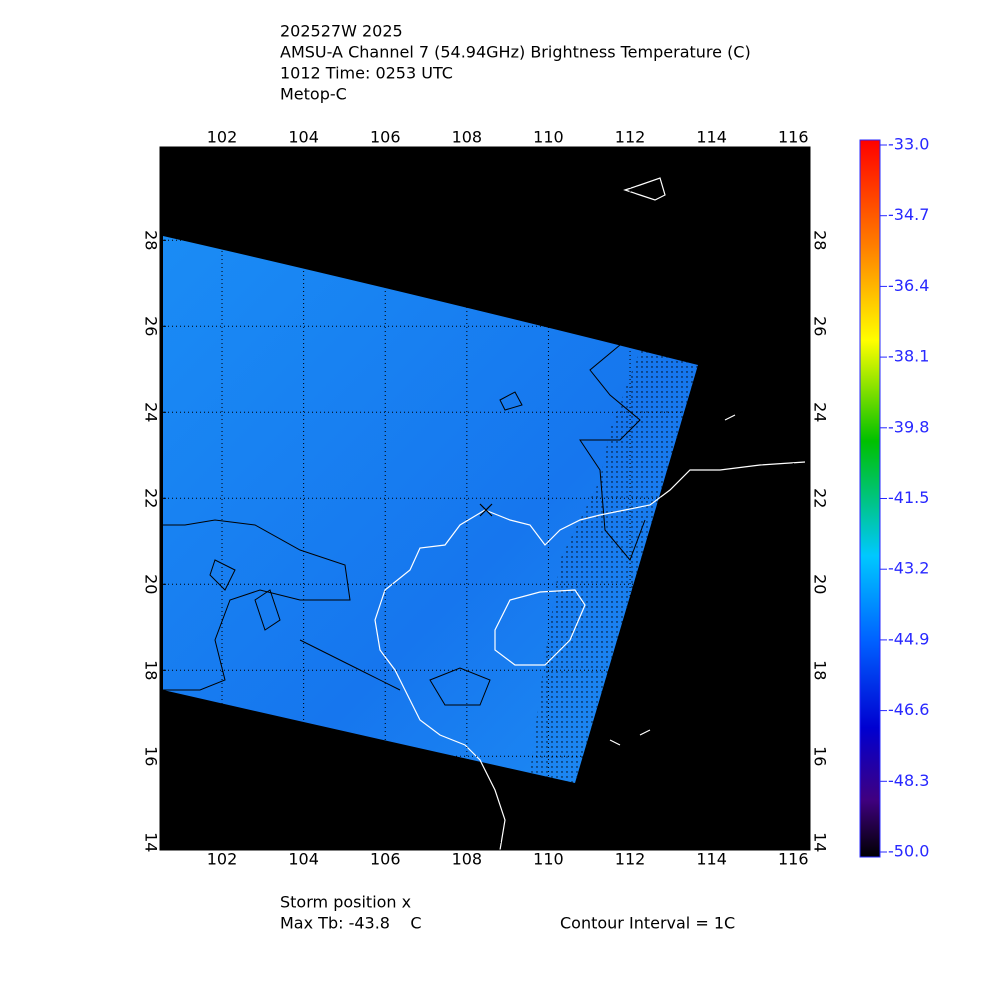 The width and height of the screenshot is (1000, 1000). Describe the element at coordinates (647, 923) in the screenshot. I see `footer-text: Contour Interval = 1C` at that location.